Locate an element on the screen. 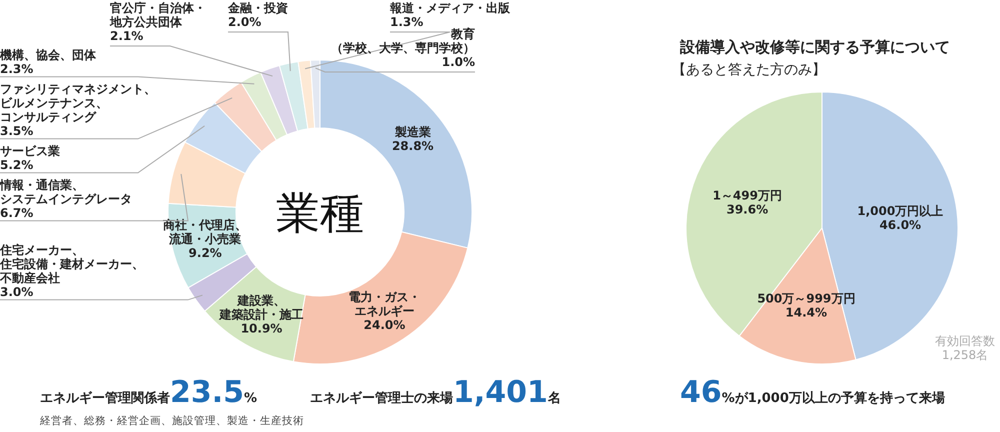 Image resolution: width=1000 pixels, height=432 pixels. data-label: 39.6% is located at coordinates (747, 209).